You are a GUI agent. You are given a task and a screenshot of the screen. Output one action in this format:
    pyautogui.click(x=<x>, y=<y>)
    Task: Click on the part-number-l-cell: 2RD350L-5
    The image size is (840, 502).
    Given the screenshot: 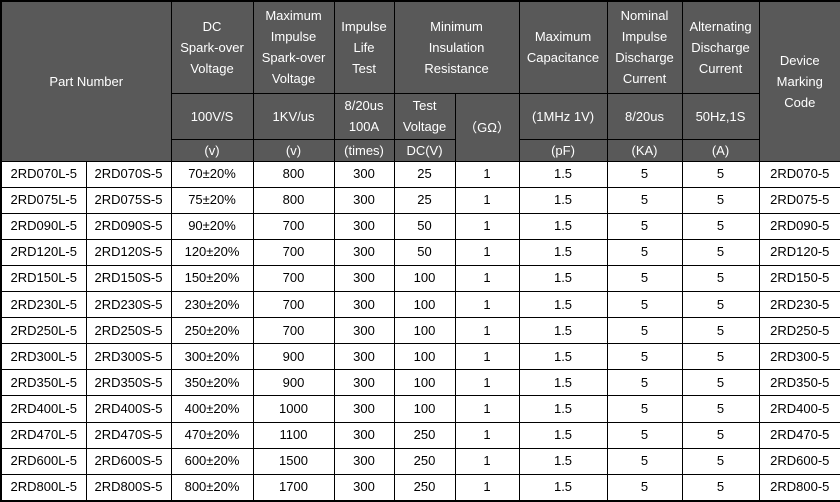 What is the action you would take?
    pyautogui.click(x=43, y=383)
    